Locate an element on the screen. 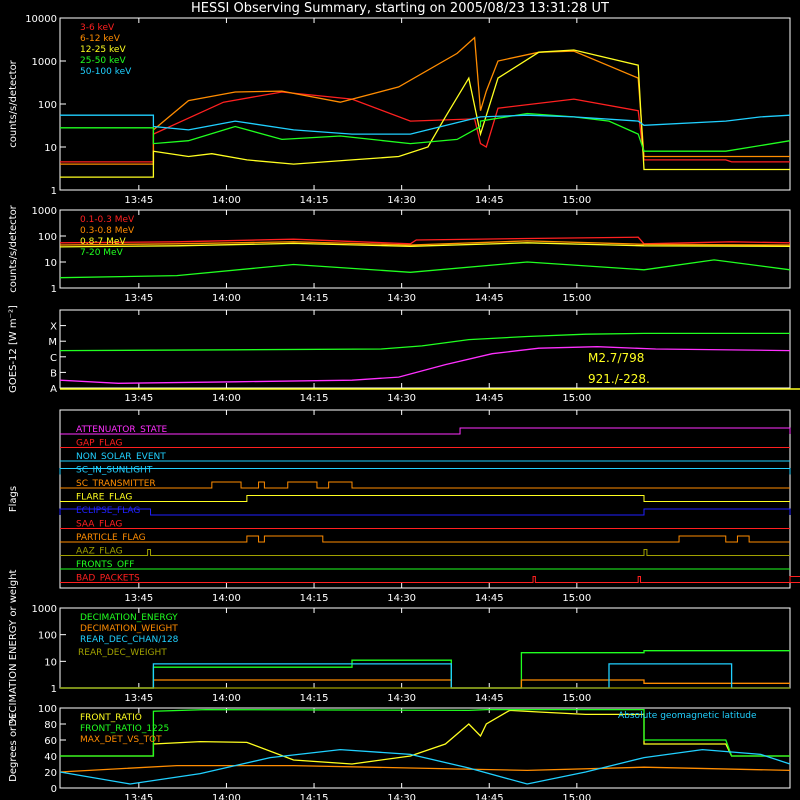 The height and width of the screenshot is (800, 800). goes-annotation: 921./-228. is located at coordinates (619, 379).